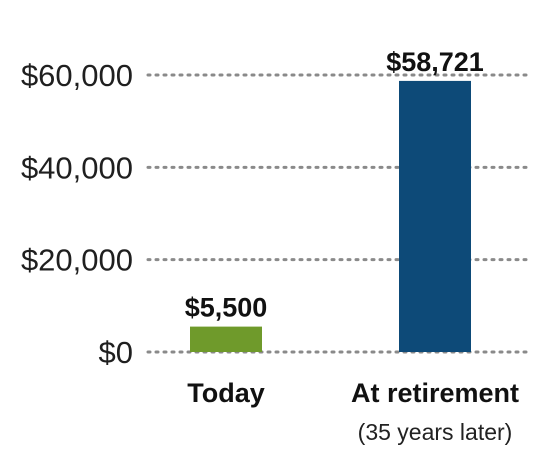  I want to click on category-sublabel: (35 years later), so click(435, 432).